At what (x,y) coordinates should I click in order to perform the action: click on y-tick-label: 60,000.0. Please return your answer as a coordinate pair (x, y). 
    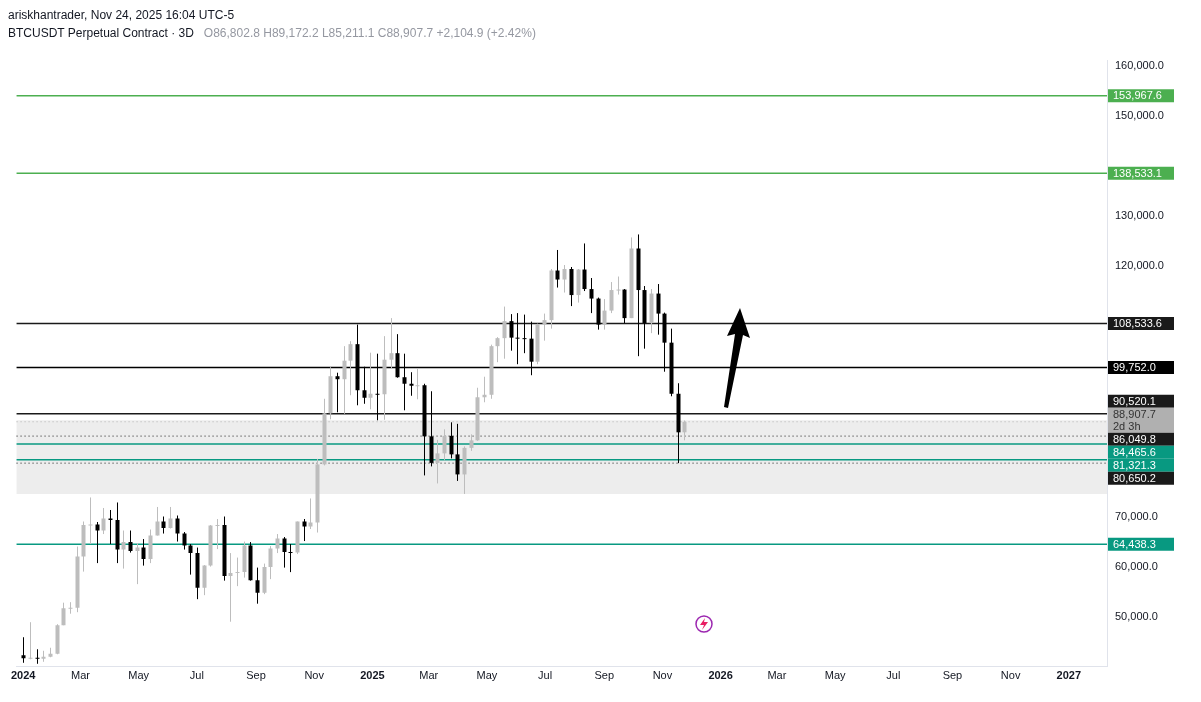
    Looking at the image, I should click on (1136, 565).